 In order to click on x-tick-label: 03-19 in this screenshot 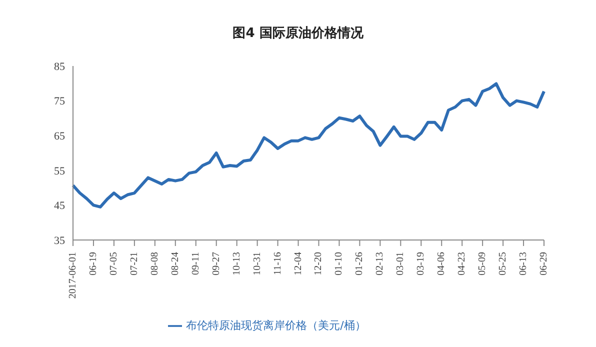, I will do `click(421, 264)`.